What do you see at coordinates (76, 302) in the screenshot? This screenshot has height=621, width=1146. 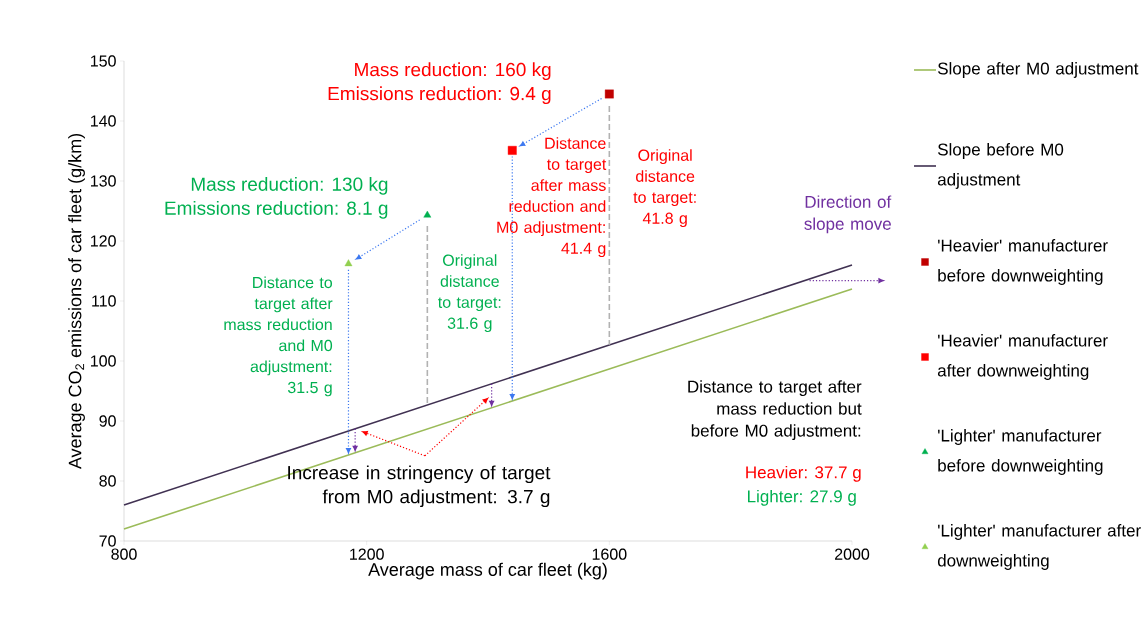 I see `y-axis-title: Average CO$_{2}$ emissions of car fleet (g/km)` at bounding box center [76, 302].